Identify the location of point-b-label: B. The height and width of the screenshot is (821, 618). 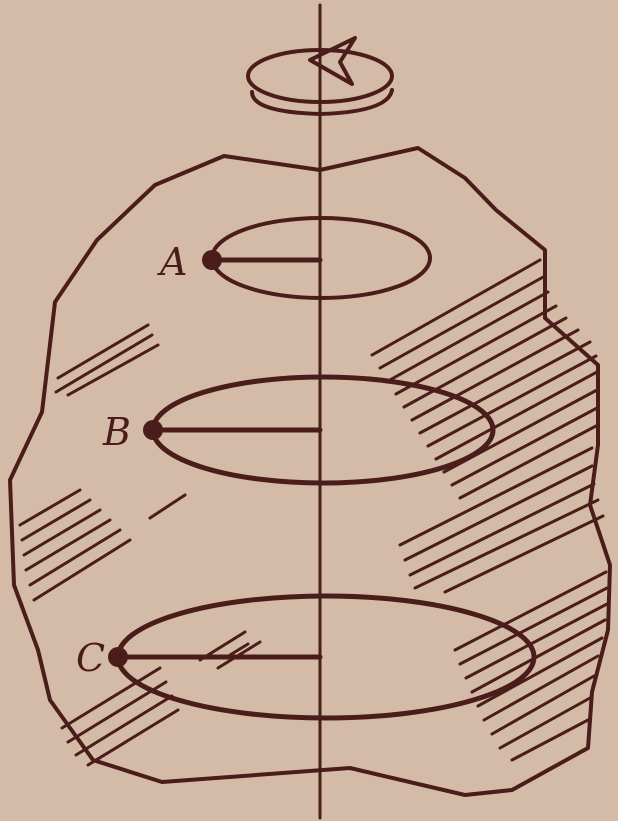
(116, 432).